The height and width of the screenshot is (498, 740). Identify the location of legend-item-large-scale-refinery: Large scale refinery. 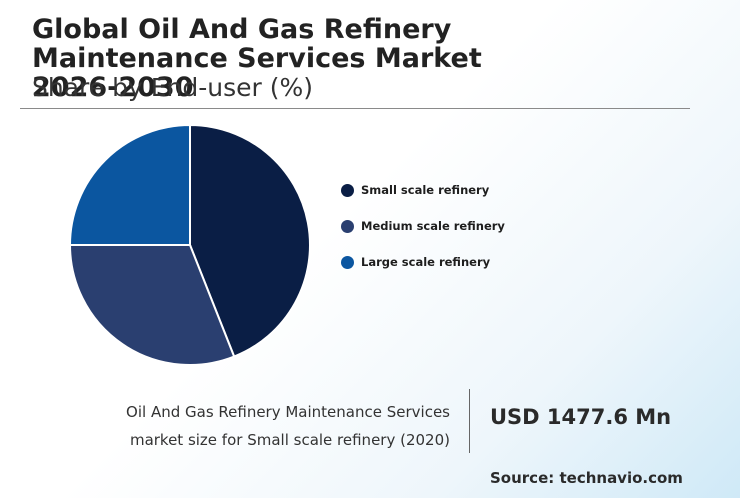
(423, 262).